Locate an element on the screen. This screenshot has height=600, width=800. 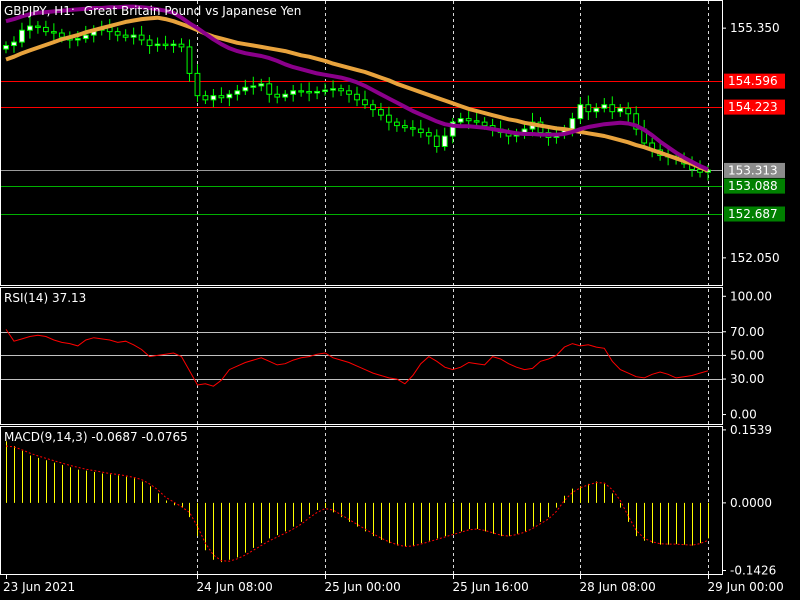
price-axis-label: 152.050 is located at coordinates (755, 258).